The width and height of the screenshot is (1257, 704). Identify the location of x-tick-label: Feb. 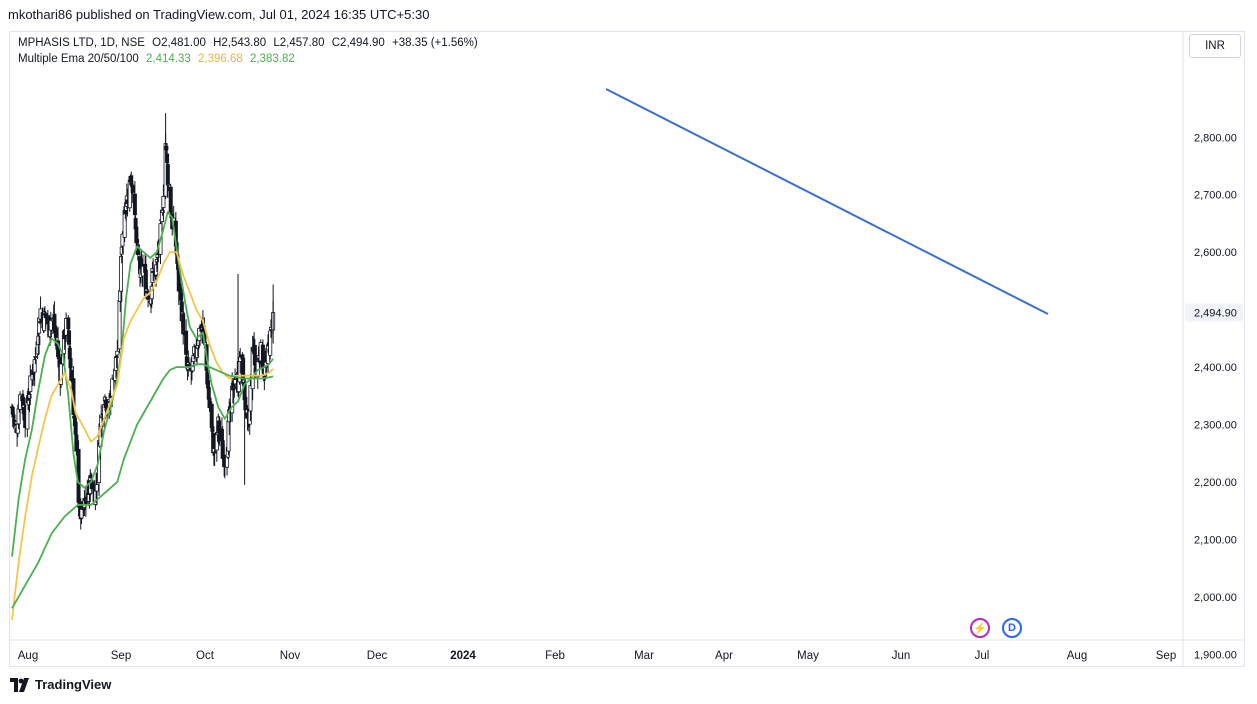
(555, 656).